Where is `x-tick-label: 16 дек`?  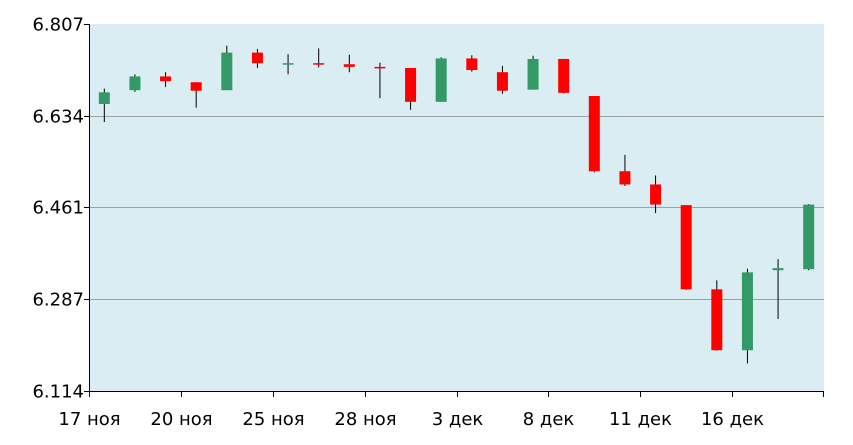 x-tick-label: 16 дек is located at coordinates (732, 419).